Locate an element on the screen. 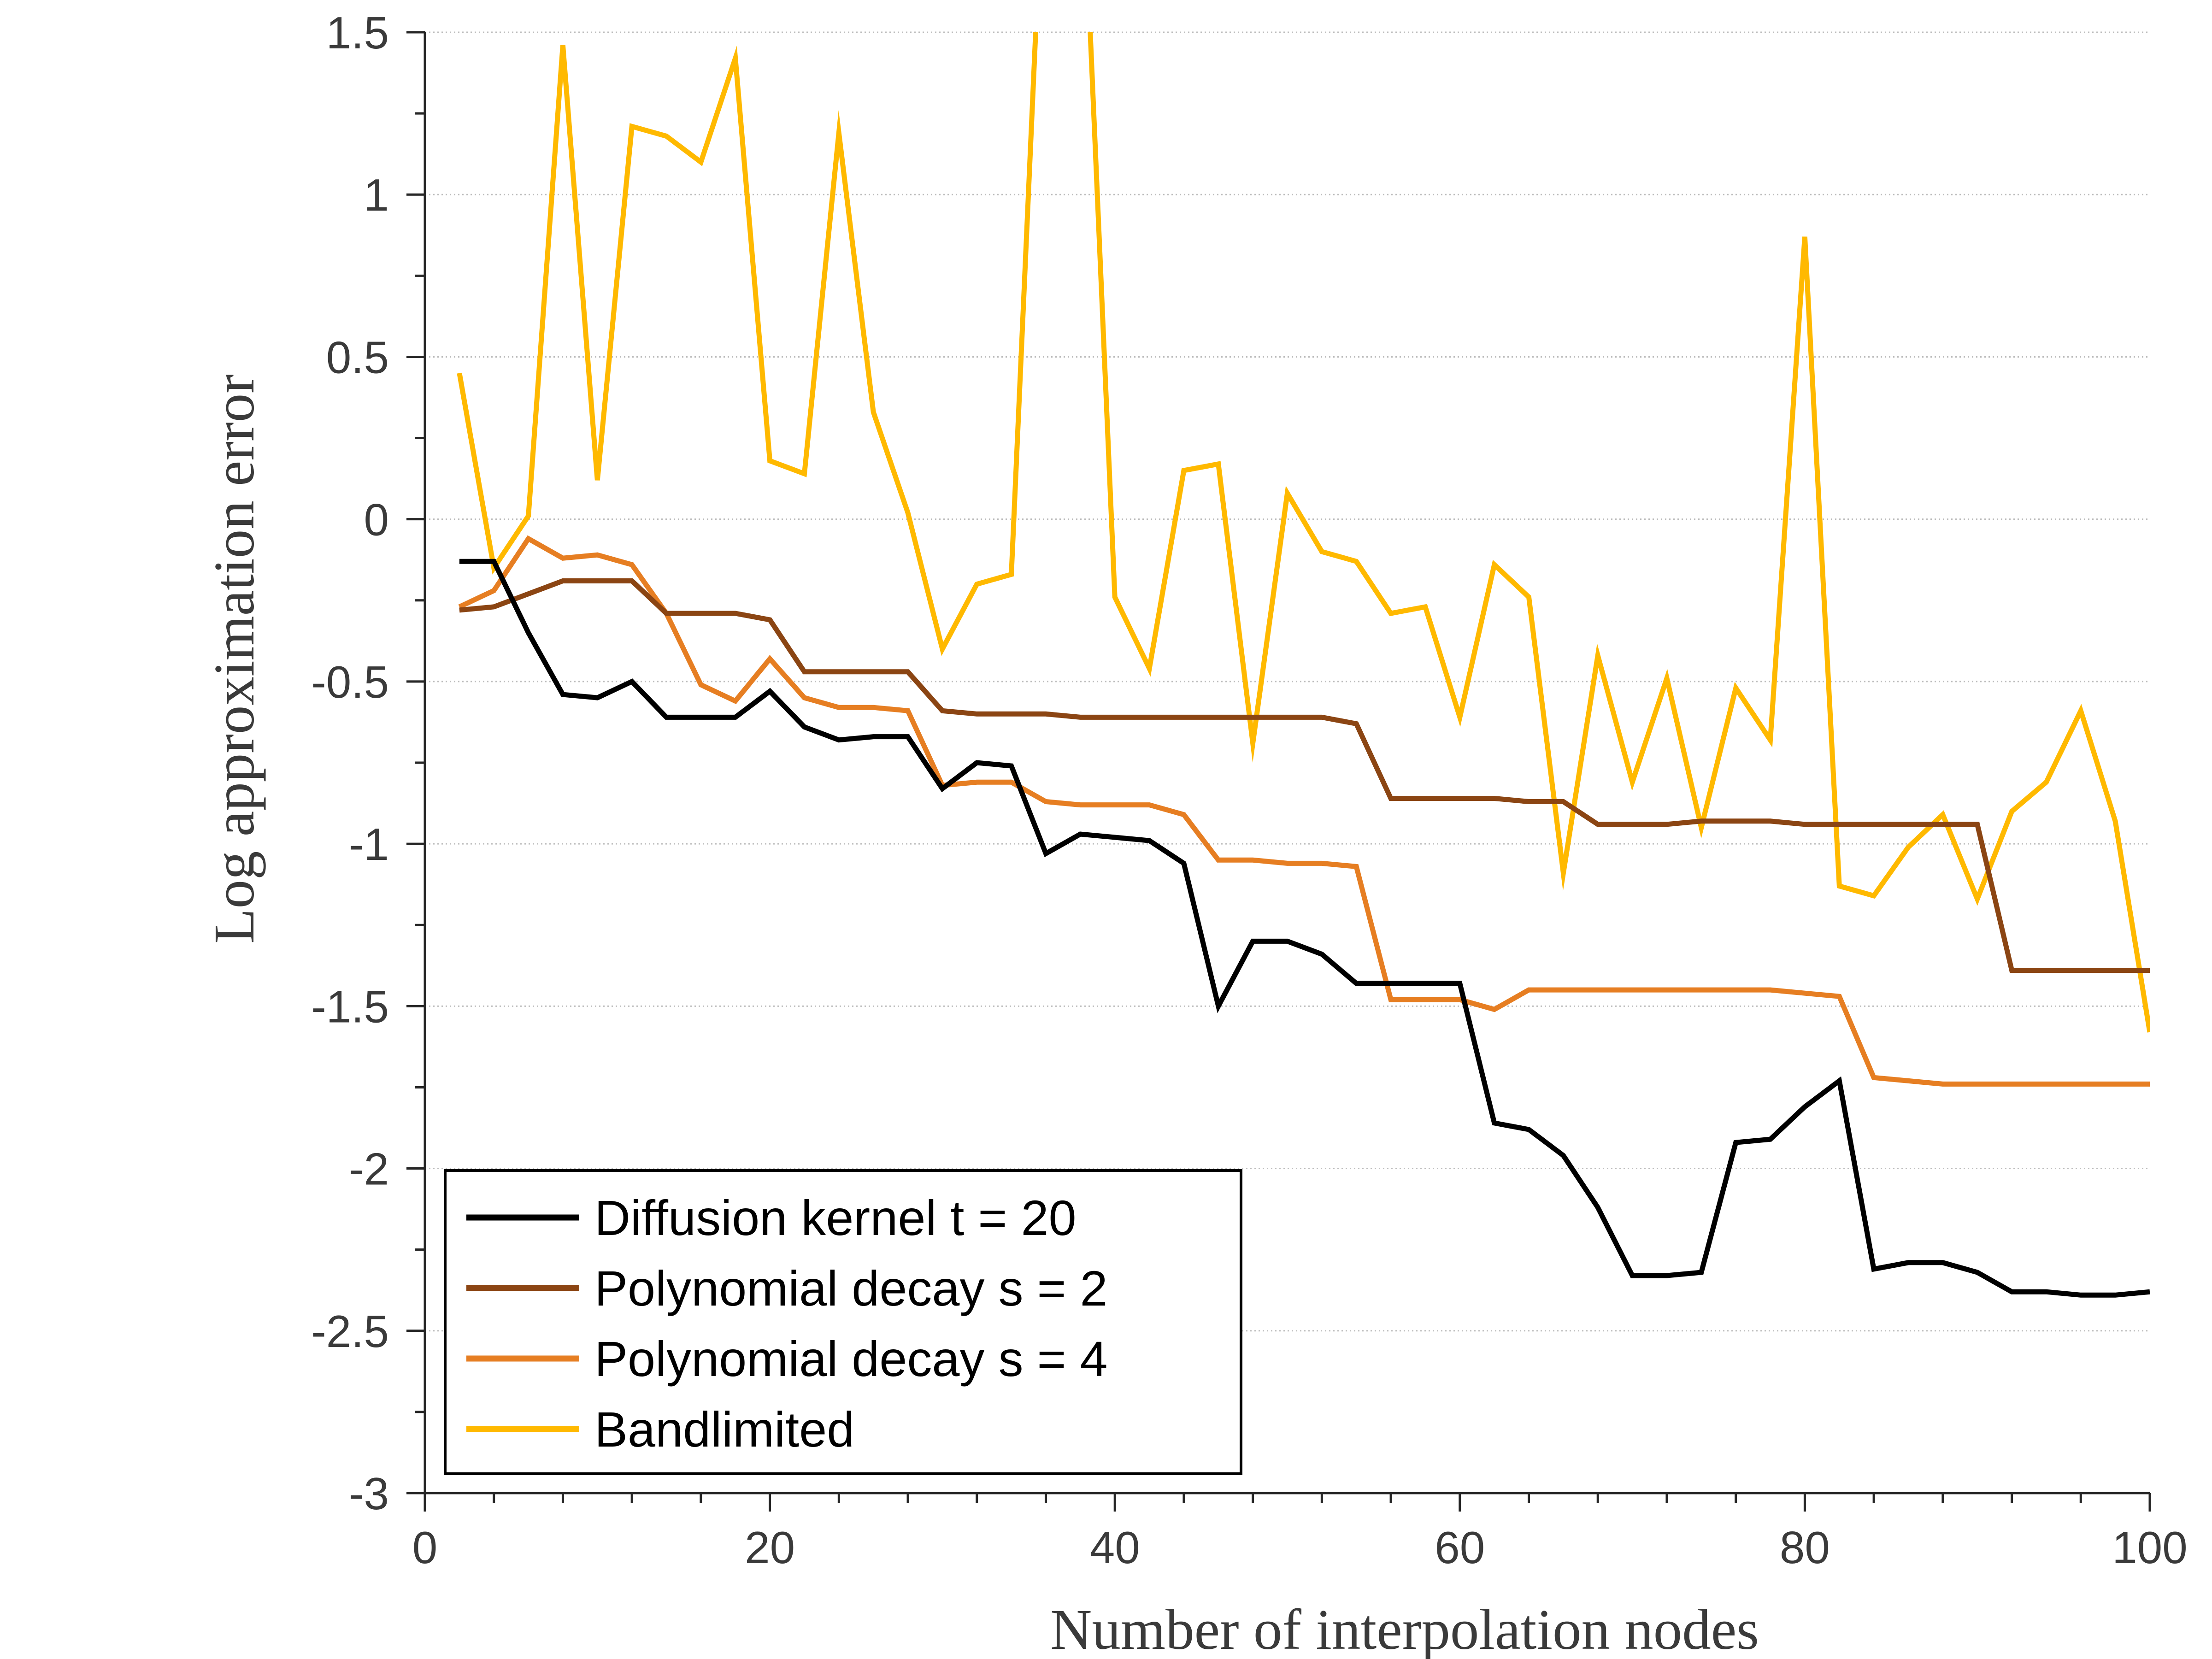 The width and height of the screenshot is (2212, 1659). y-tick-label: -1 is located at coordinates (369, 844).